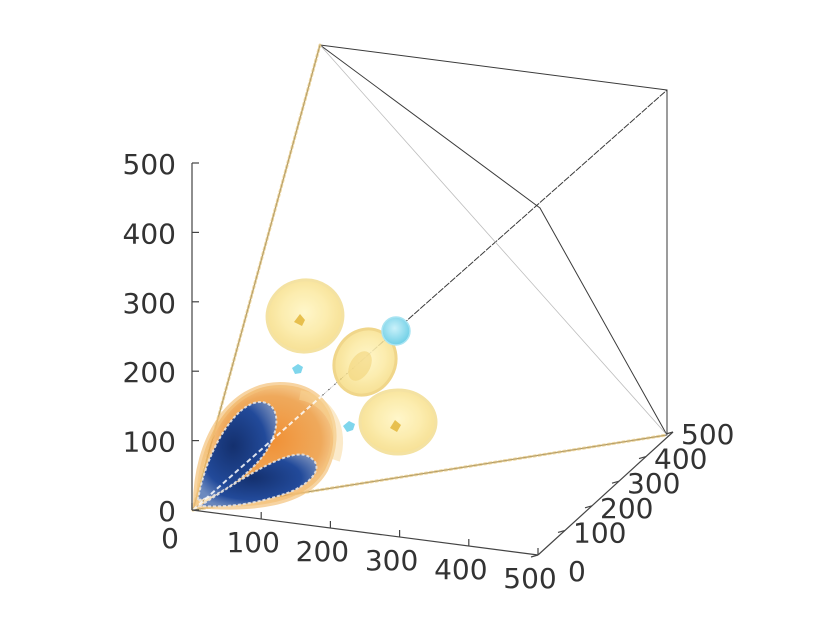  Describe the element at coordinates (237, 451) in the screenshot. I see `blue-core-upper` at that location.